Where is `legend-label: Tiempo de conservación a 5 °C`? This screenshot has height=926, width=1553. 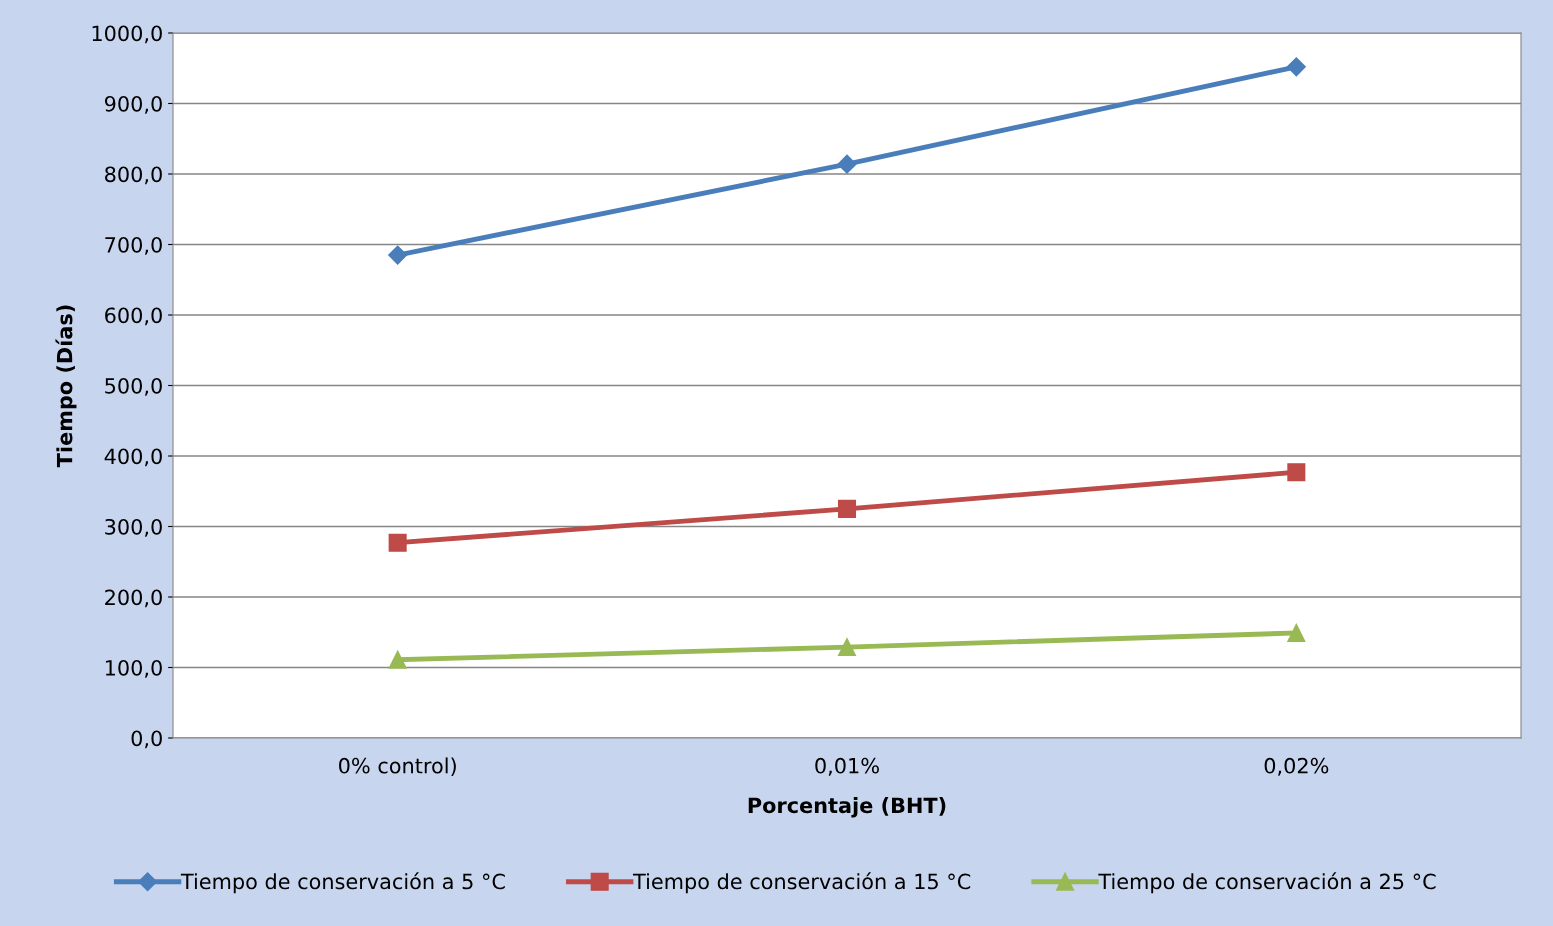
legend-label: Tiempo de conservación a 5 °C is located at coordinates (342, 883).